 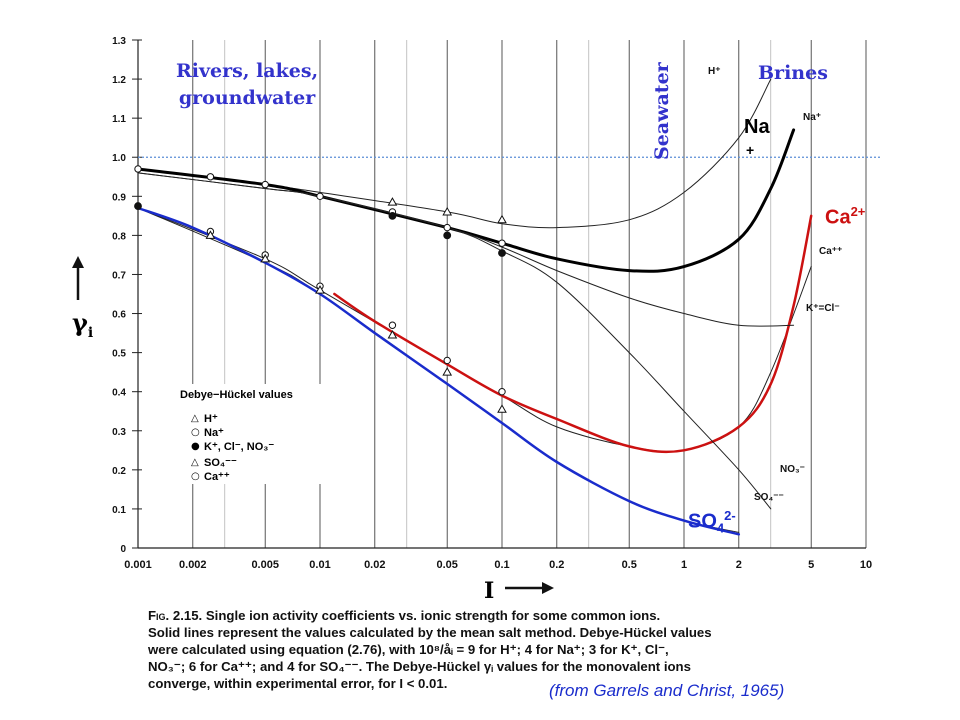 What do you see at coordinates (662, 111) in the screenshot?
I see `region-label-seawater: Seawater` at bounding box center [662, 111].